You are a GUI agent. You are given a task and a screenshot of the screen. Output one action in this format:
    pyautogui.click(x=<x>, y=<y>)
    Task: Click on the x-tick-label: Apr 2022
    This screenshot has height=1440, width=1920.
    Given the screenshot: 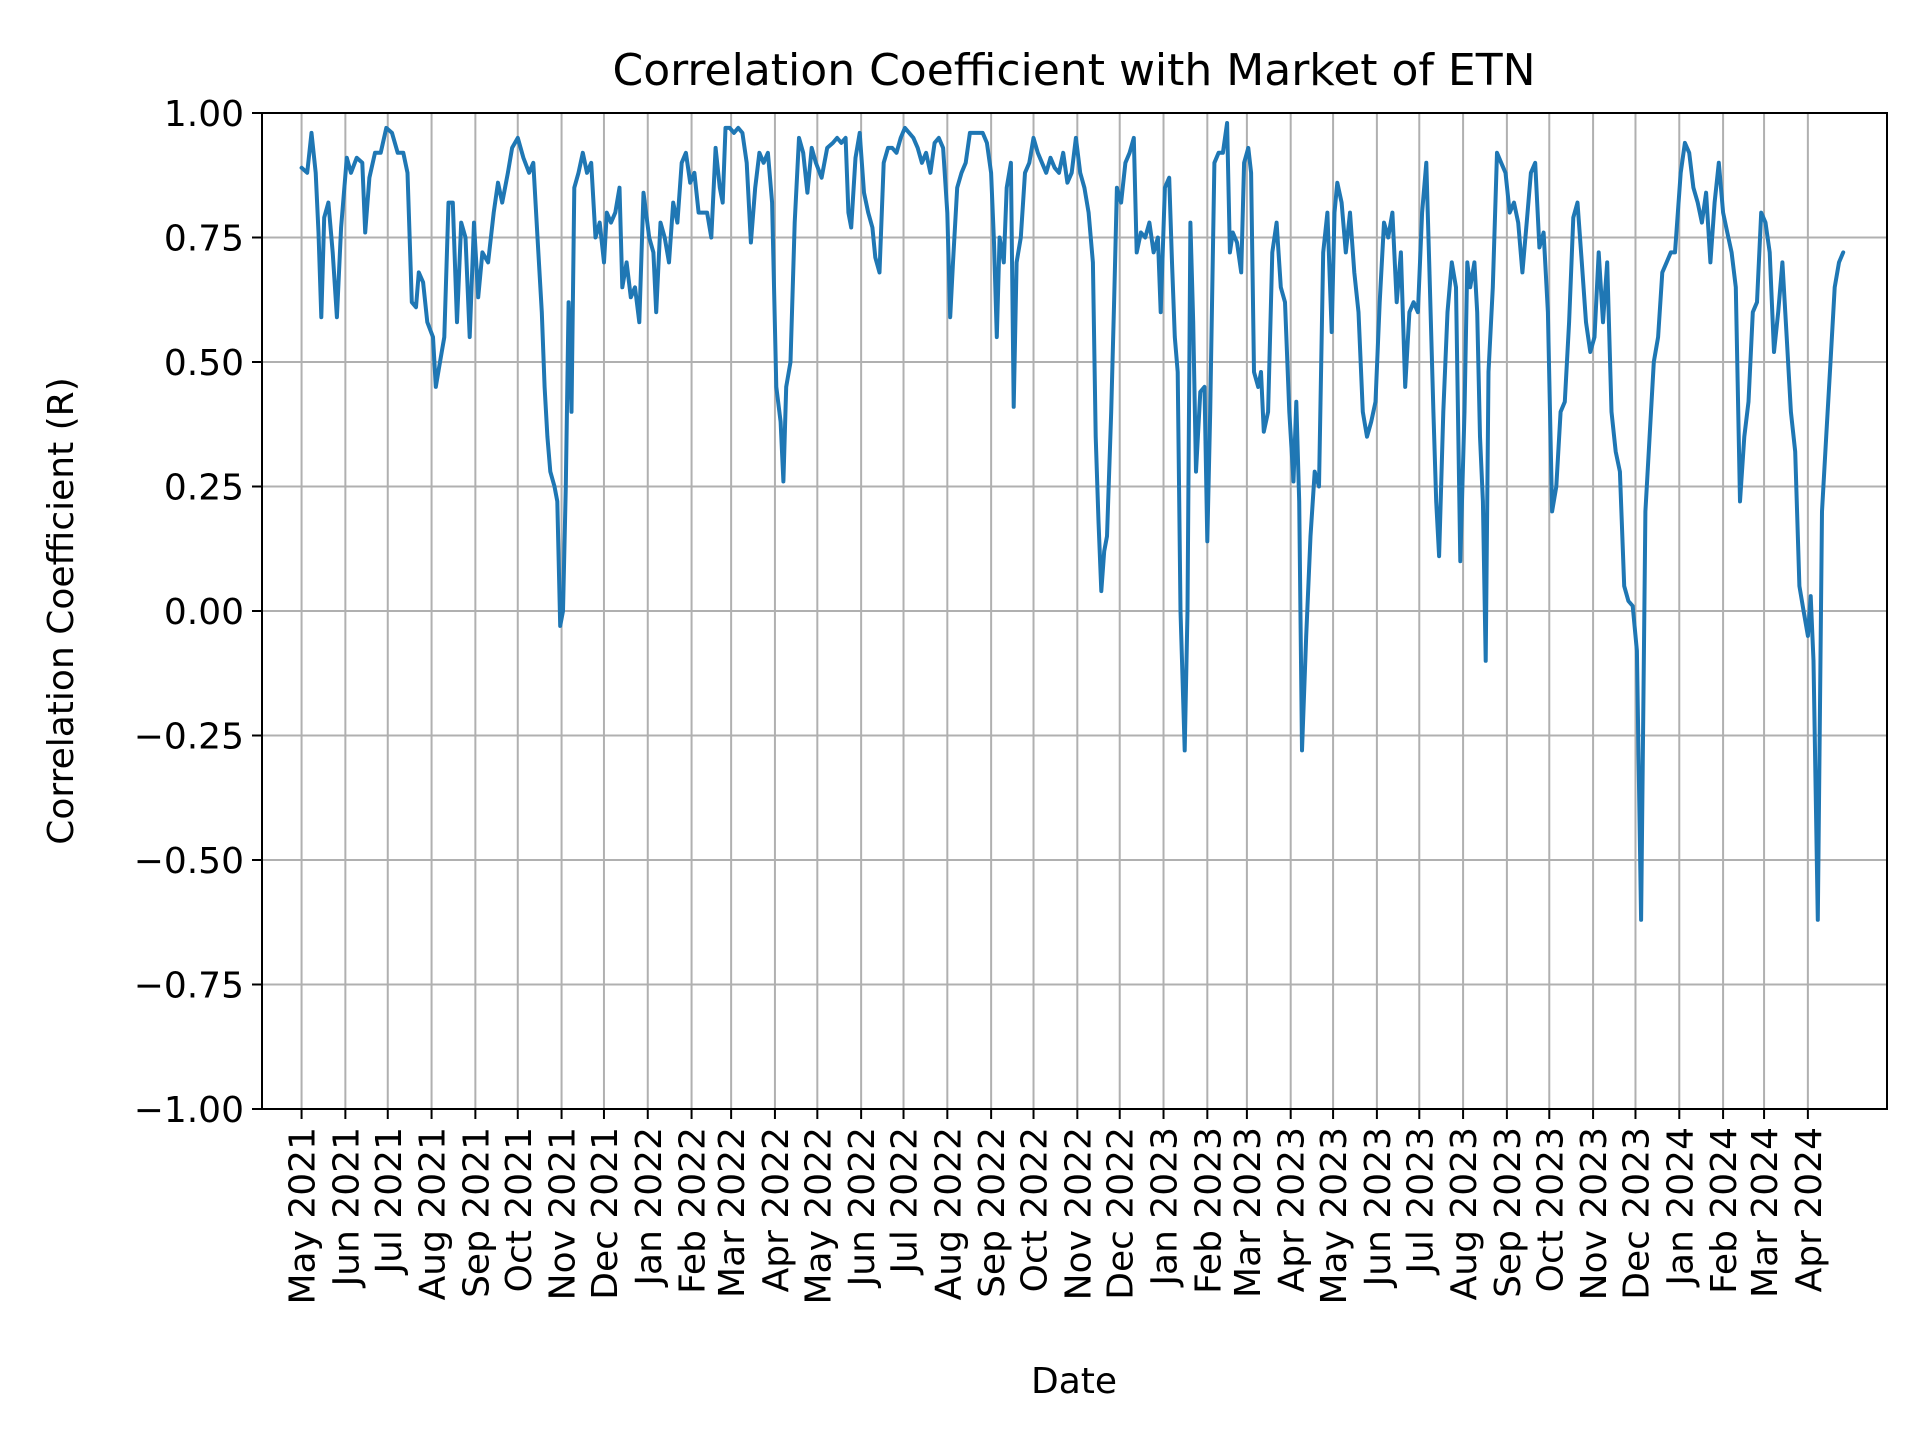 What is the action you would take?
    pyautogui.click(x=776, y=1209)
    